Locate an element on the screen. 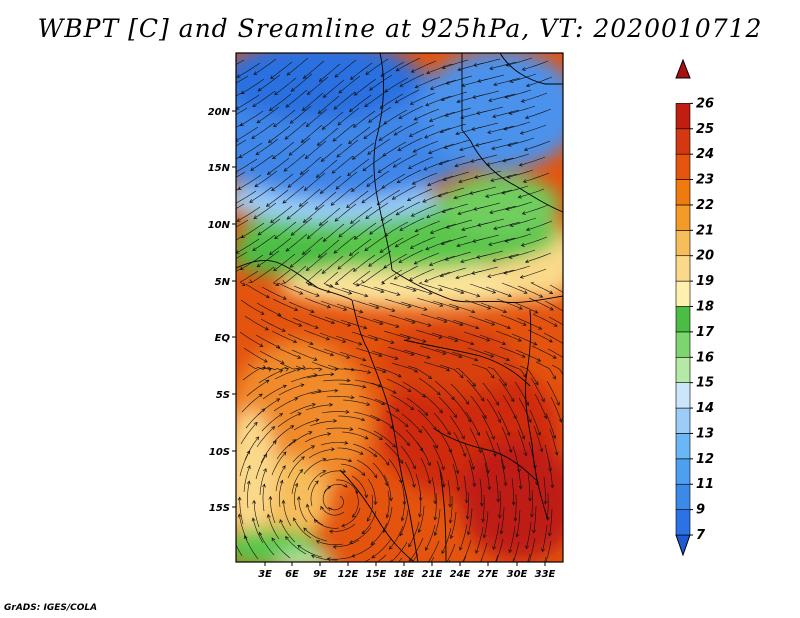  colorbar-label: 25 is located at coordinates (705, 129).